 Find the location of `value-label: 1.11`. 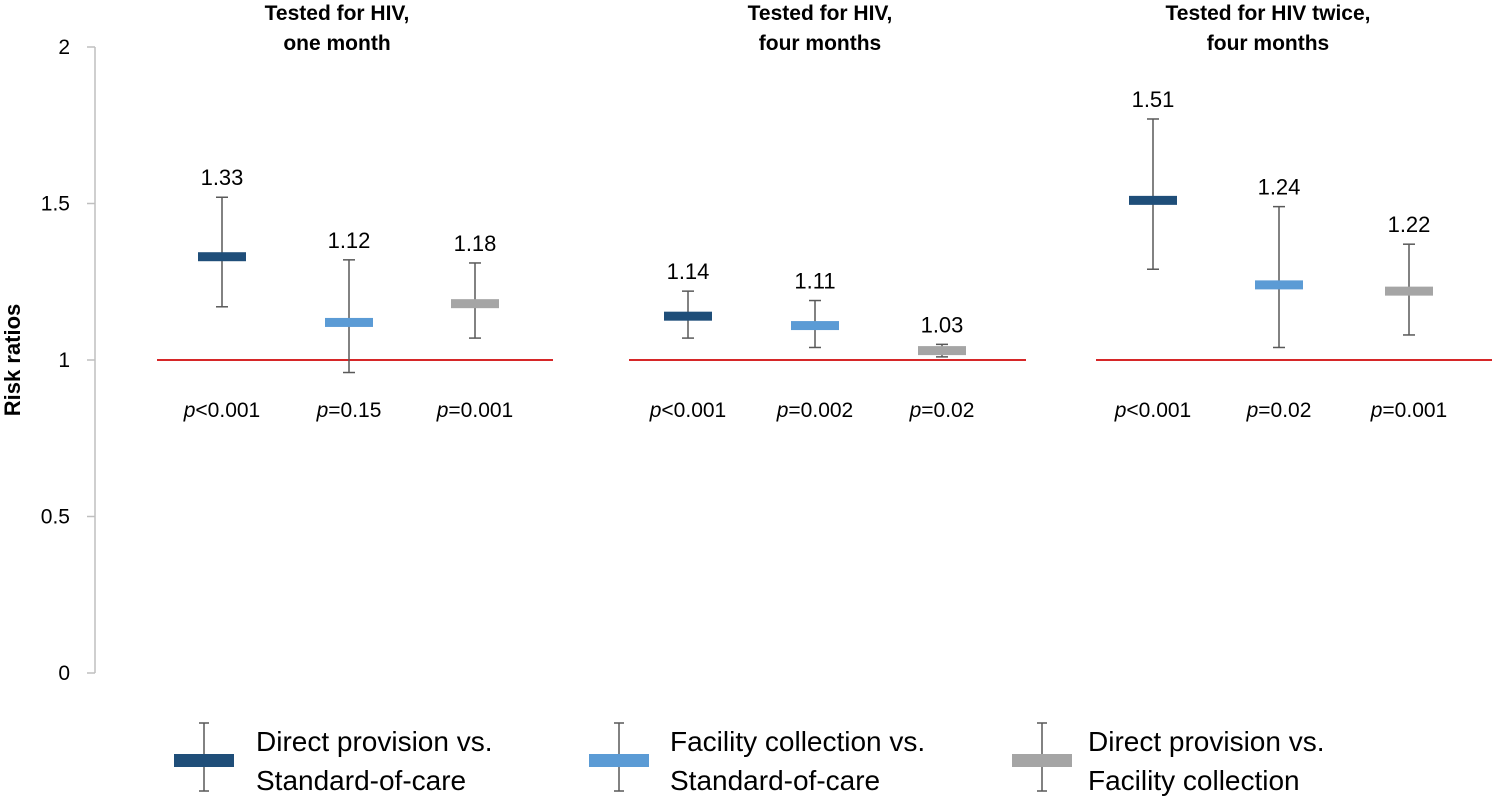

value-label: 1.11 is located at coordinates (814, 281).